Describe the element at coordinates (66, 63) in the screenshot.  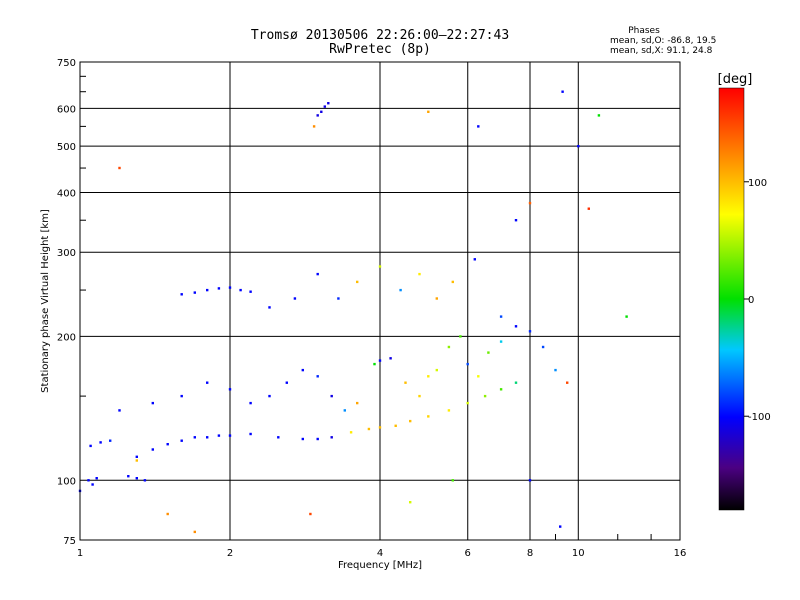
I see `y-tick-label: 750` at that location.